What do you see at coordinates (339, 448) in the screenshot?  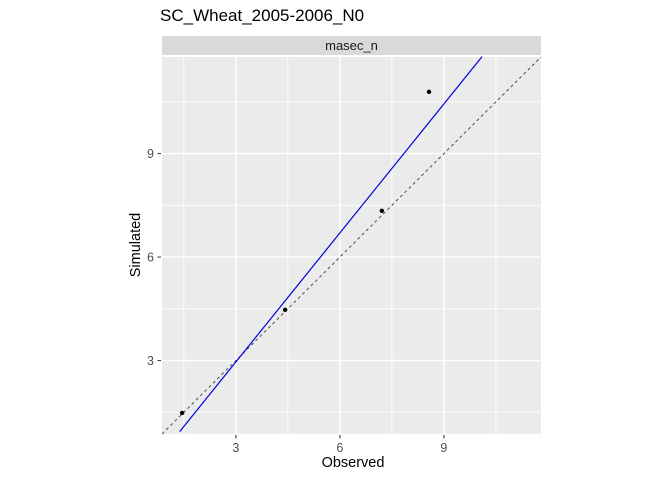 I see `x-tick-label: 6` at bounding box center [339, 448].